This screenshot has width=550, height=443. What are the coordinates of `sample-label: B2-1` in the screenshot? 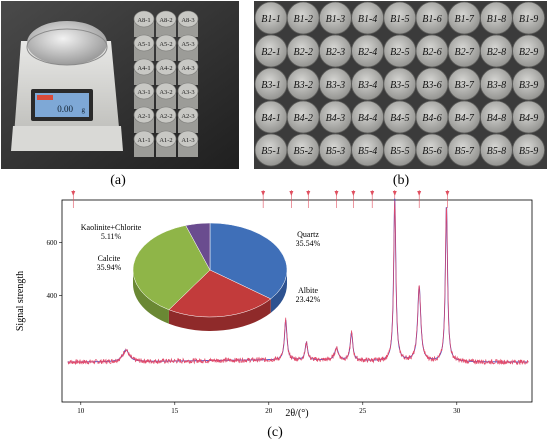 It's located at (270, 52).